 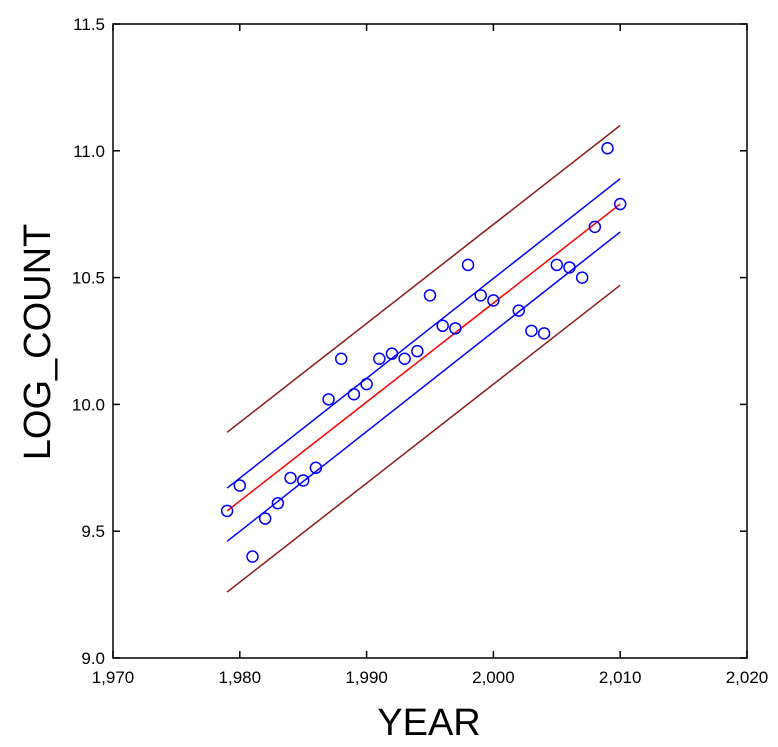 What do you see at coordinates (88, 404) in the screenshot?
I see `y-tick-label: 10.0` at bounding box center [88, 404].